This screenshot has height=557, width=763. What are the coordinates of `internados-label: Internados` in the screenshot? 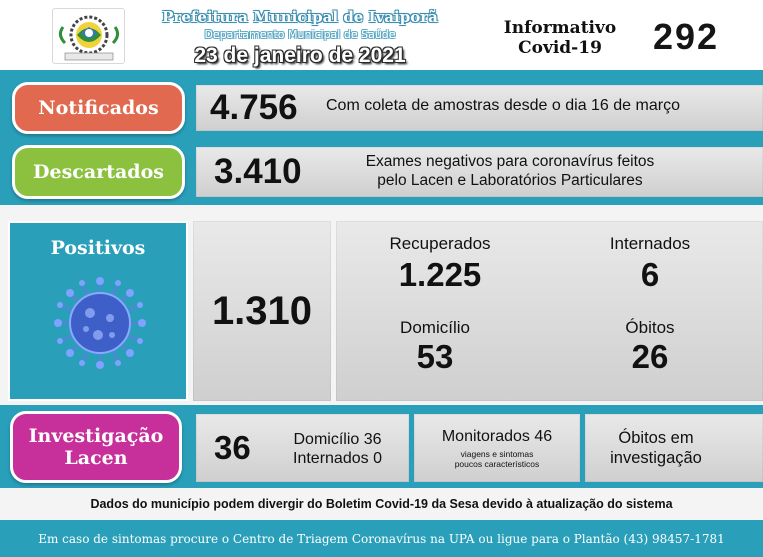 It's located at (650, 243).